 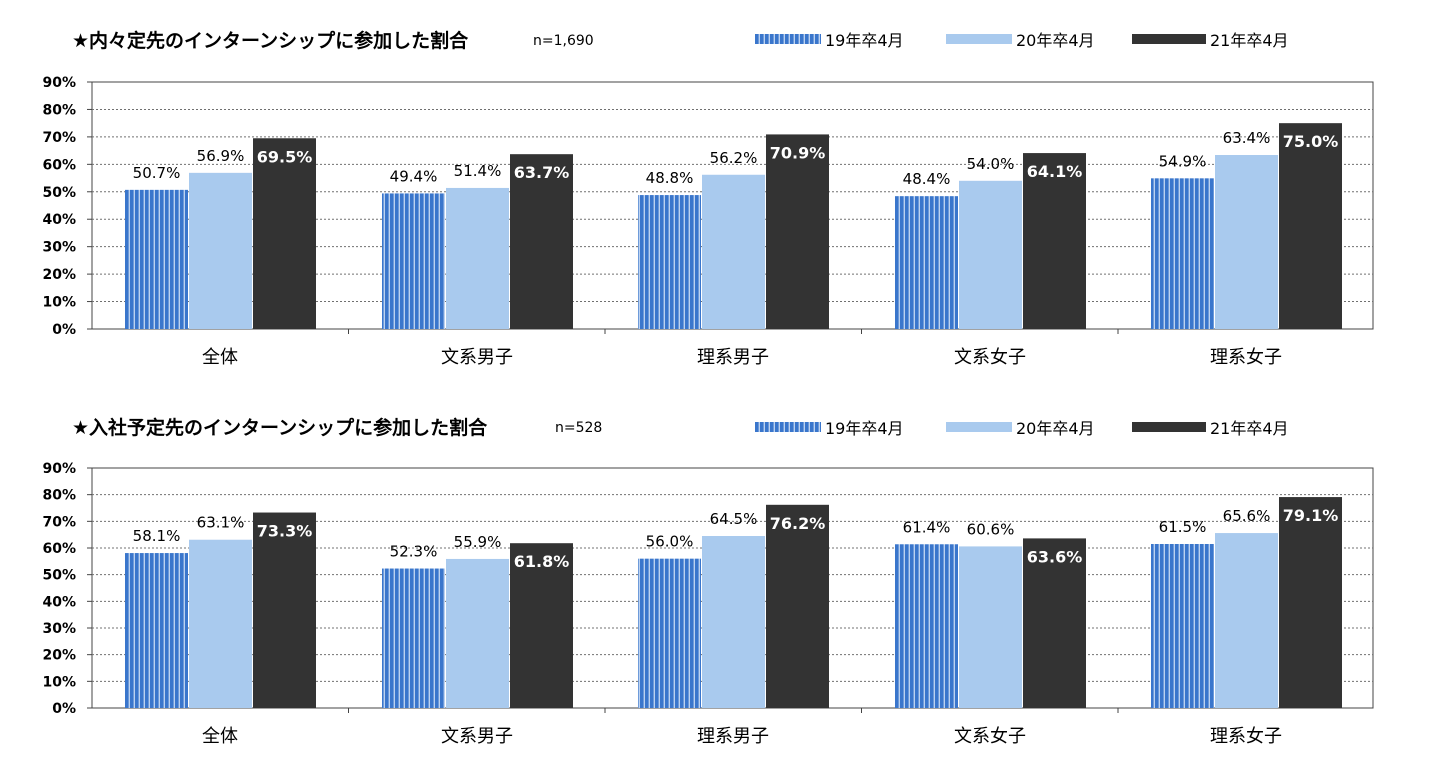 I want to click on sample-size-label: n=528, so click(x=578, y=428).